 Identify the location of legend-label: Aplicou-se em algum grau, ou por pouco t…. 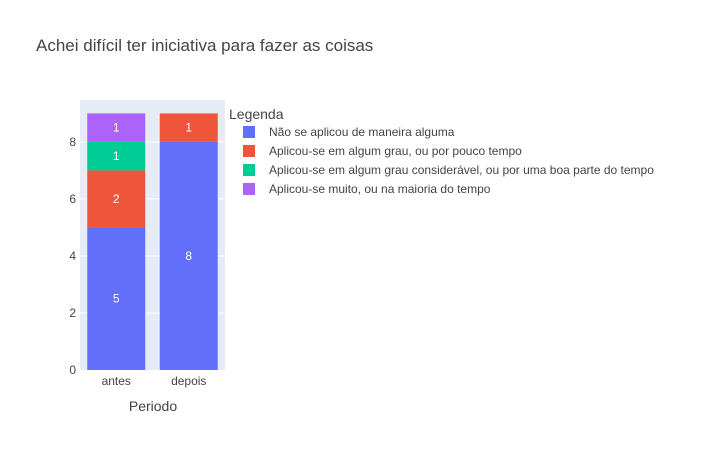
(395, 151).